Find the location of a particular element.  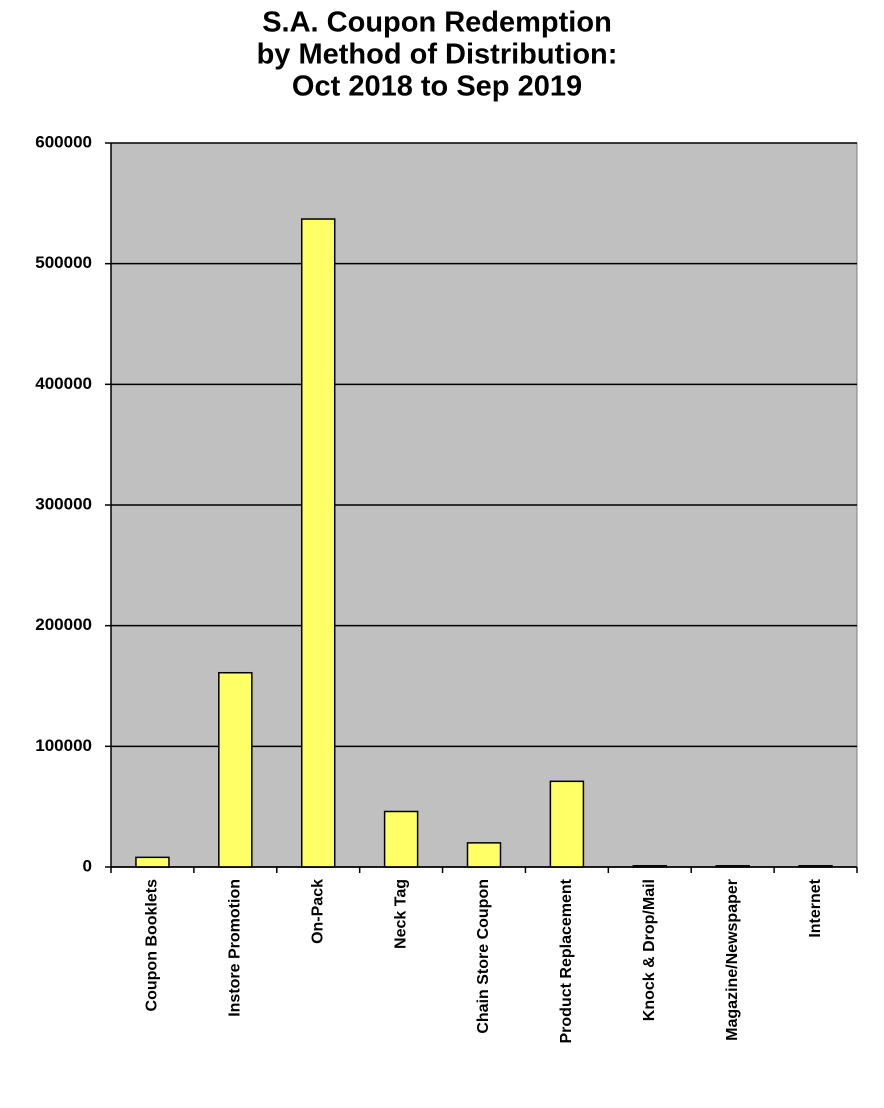

x-tick-label: Instore Promotion is located at coordinates (235, 948).